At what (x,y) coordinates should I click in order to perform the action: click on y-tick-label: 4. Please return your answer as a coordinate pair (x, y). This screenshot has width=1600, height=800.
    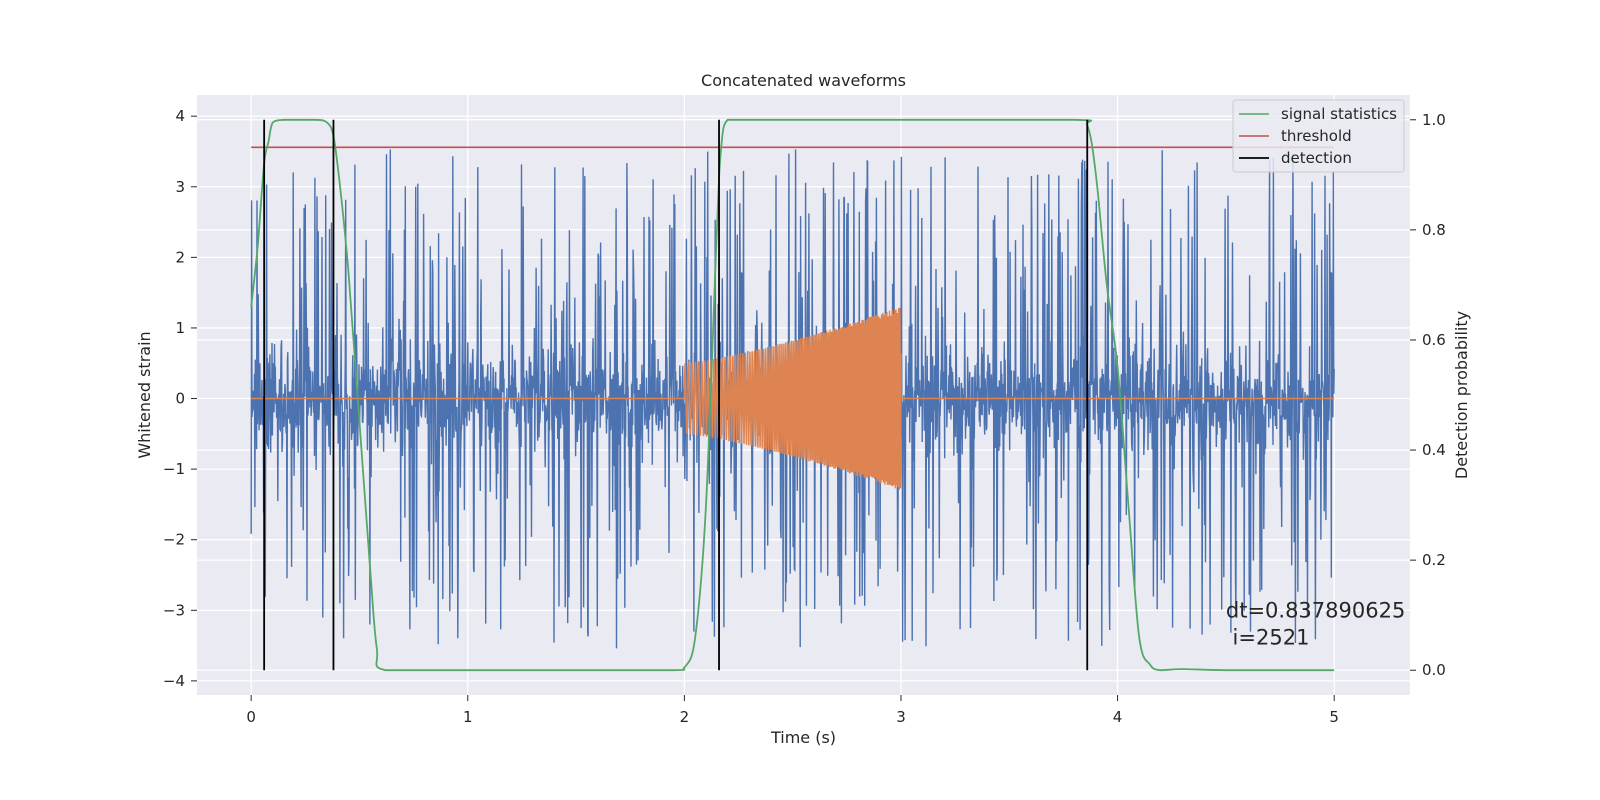
    Looking at the image, I should click on (180, 116).